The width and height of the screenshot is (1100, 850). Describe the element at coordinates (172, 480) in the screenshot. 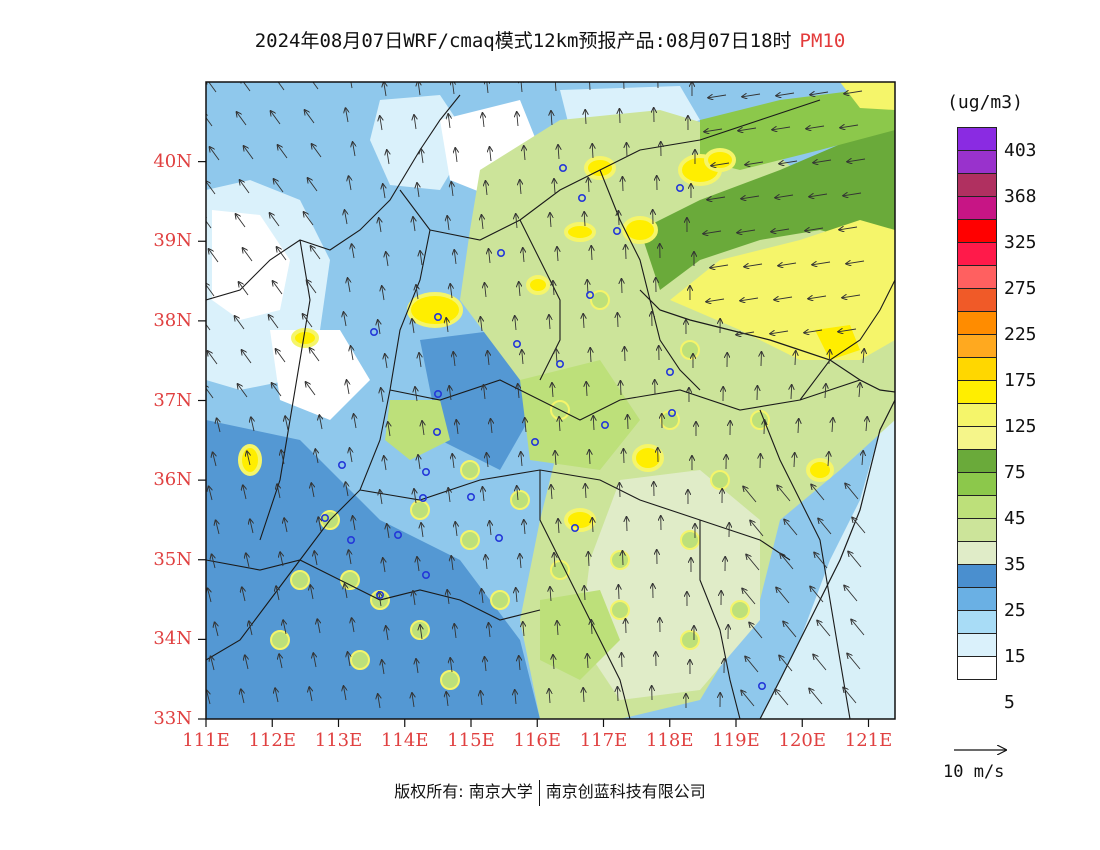

I see `lat-label: 36N` at that location.